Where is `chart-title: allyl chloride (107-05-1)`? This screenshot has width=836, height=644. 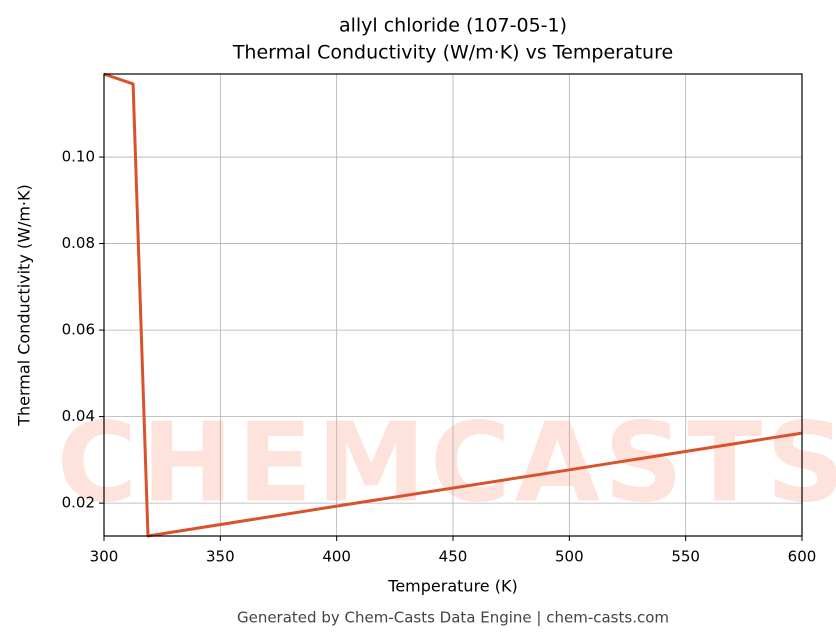
chart-title: allyl chloride (107-05-1) is located at coordinates (453, 26).